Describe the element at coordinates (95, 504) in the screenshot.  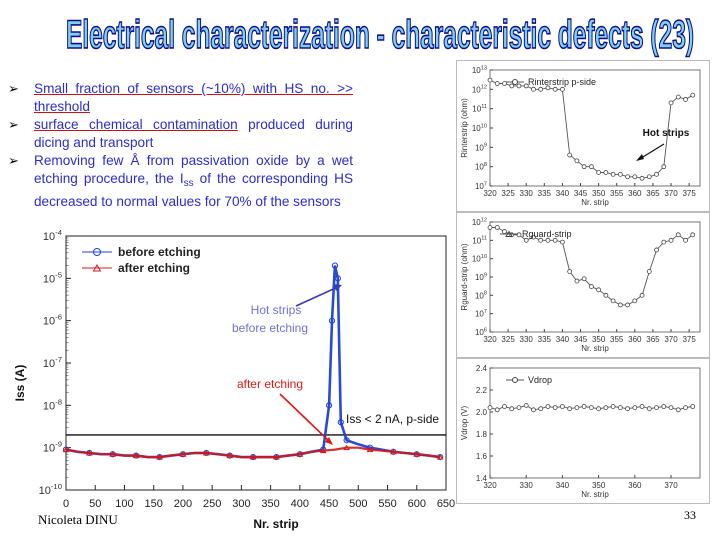
I see `x-tick-label: 50` at that location.